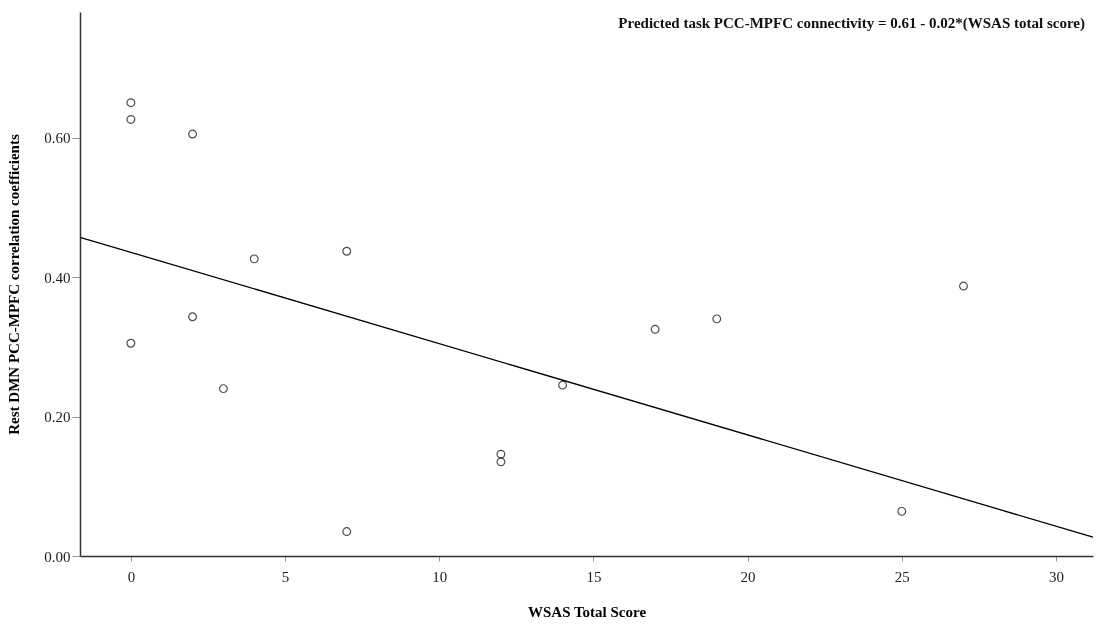 This screenshot has height=634, width=1117. What do you see at coordinates (57, 417) in the screenshot?
I see `y-tick-label: 0.20` at bounding box center [57, 417].